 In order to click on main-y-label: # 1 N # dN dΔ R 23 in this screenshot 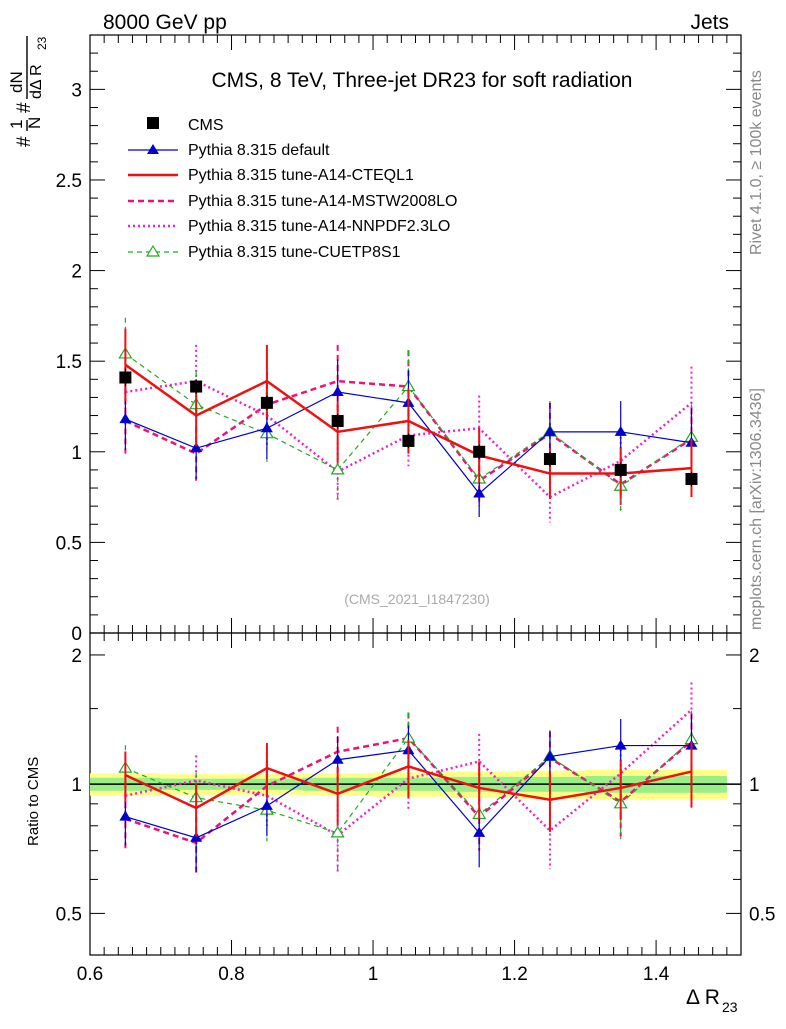, I will do `click(28, 91)`.